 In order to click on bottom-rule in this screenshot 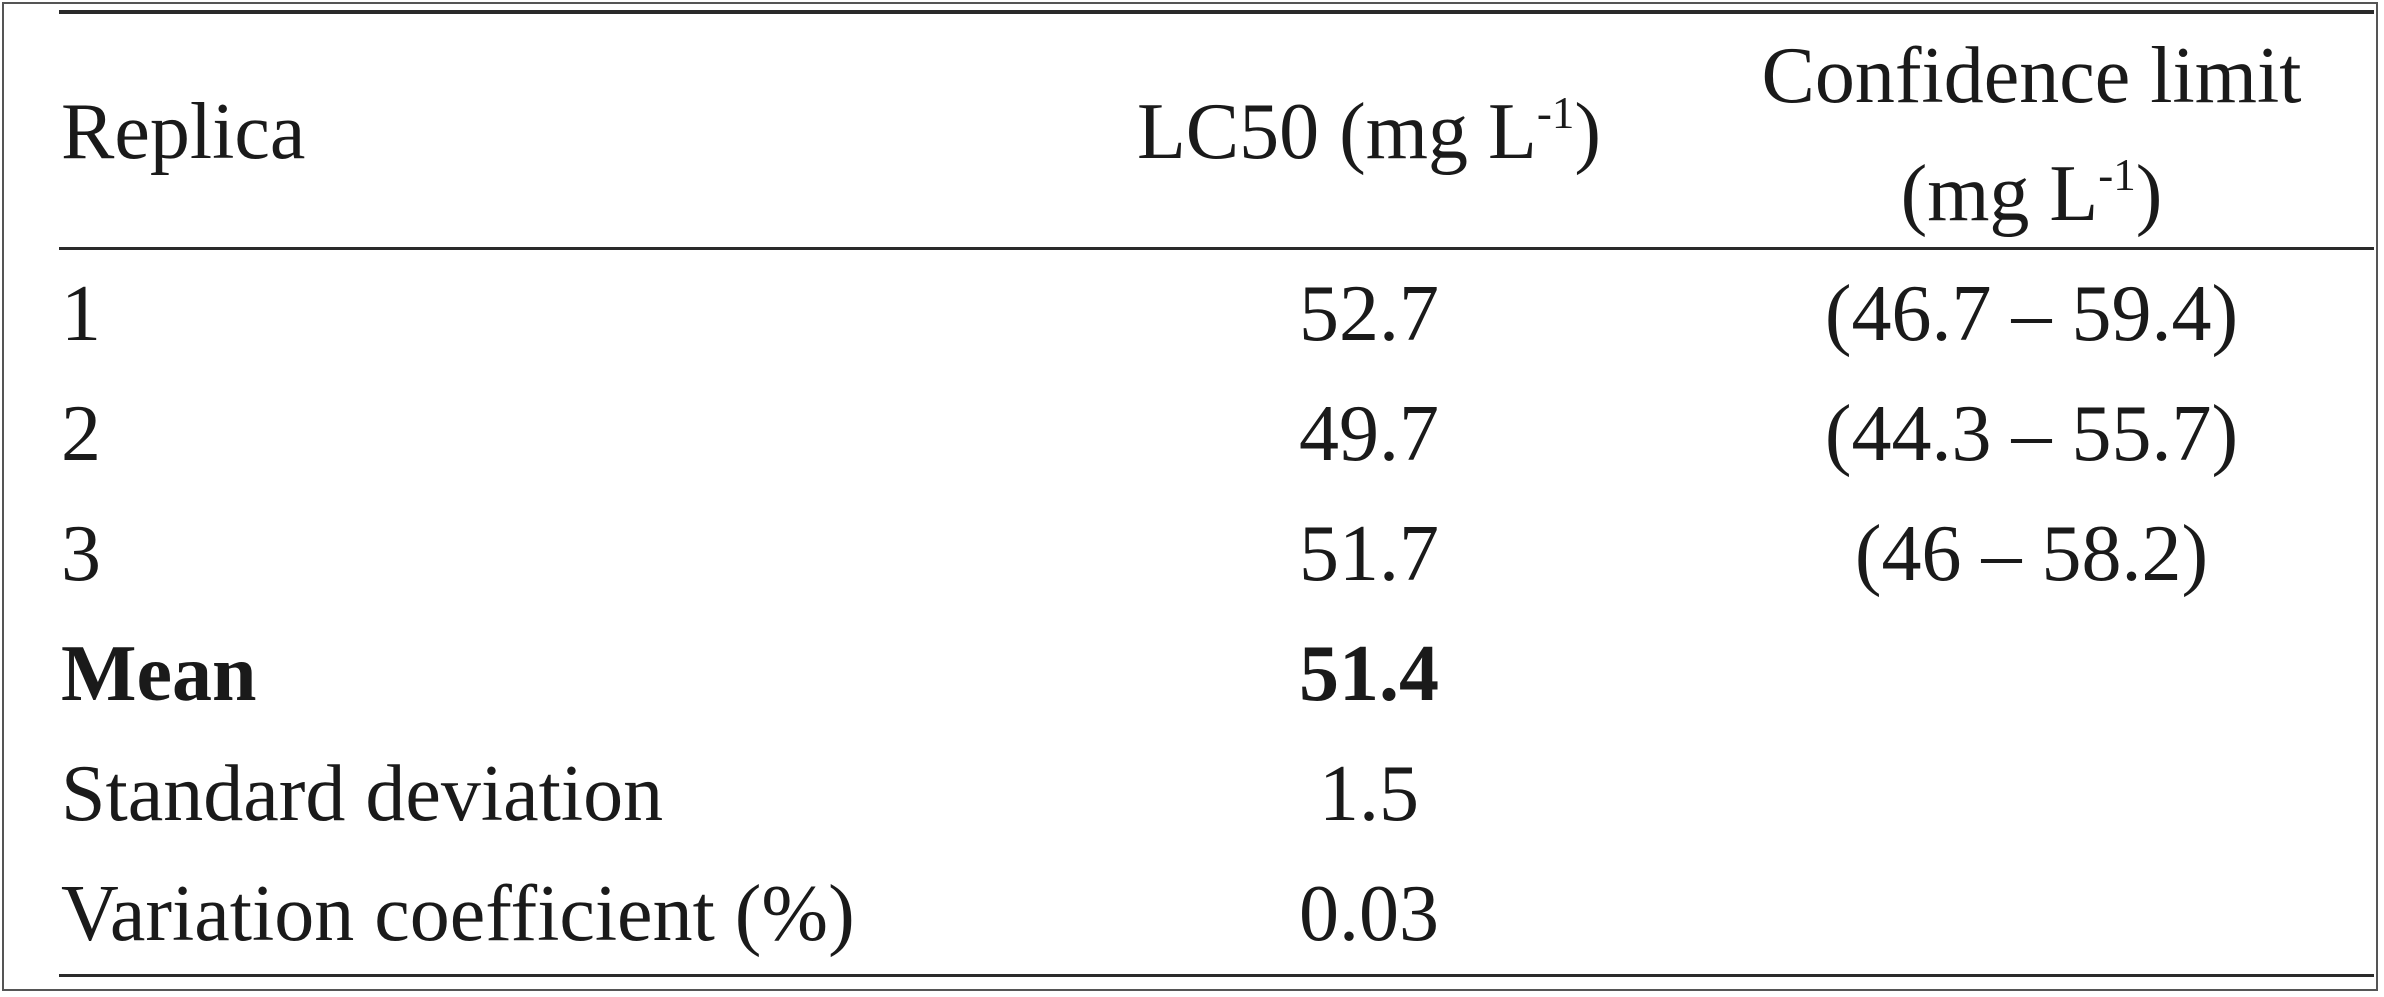, I will do `click(1216, 975)`.